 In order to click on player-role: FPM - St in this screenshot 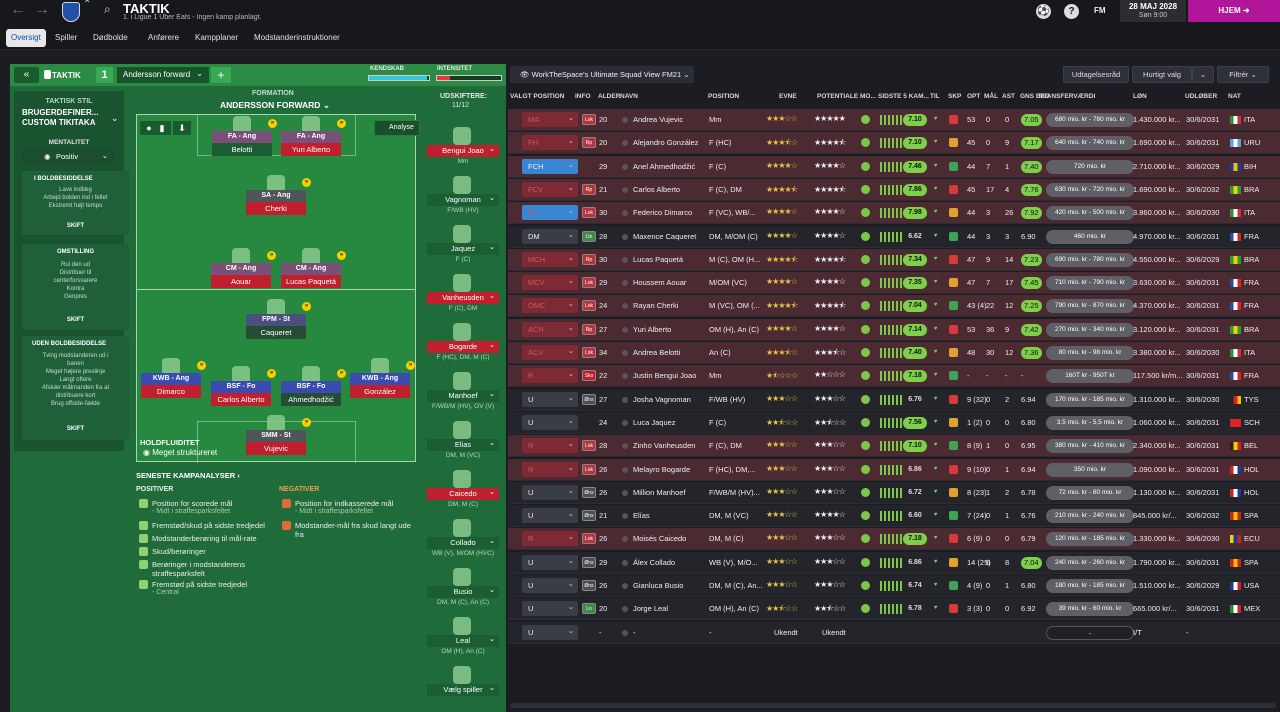, I will do `click(276, 320)`.